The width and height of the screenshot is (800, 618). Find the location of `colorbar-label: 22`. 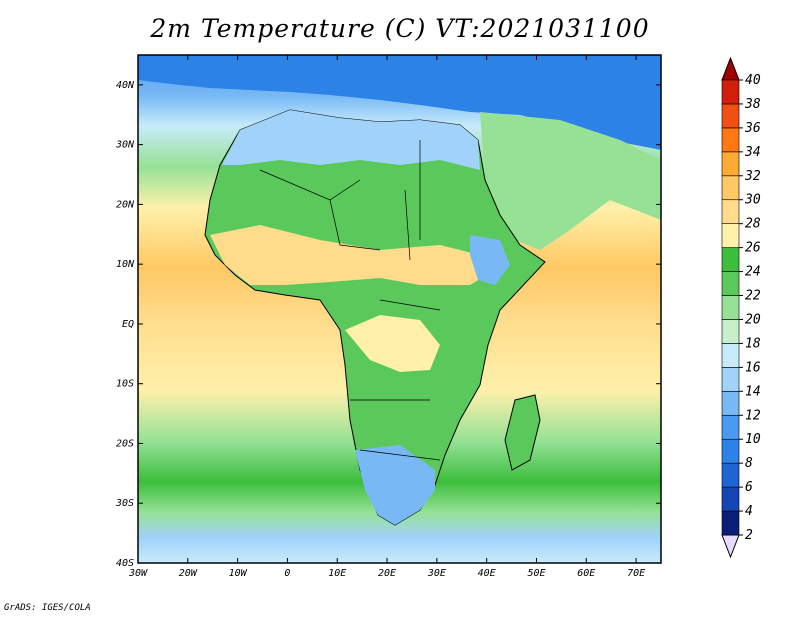

colorbar-label: 22 is located at coordinates (753, 296).